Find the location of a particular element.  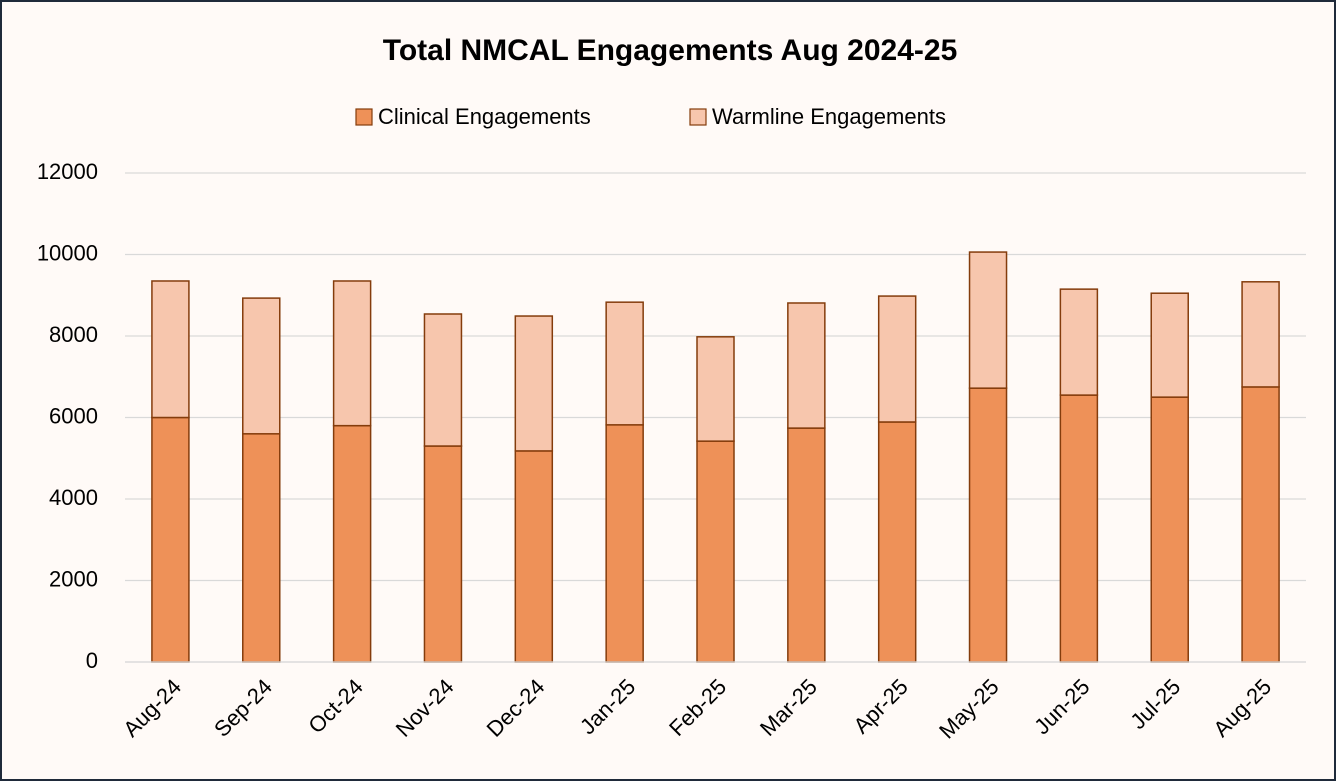

y-tick-label: 12000 is located at coordinates (67, 171).